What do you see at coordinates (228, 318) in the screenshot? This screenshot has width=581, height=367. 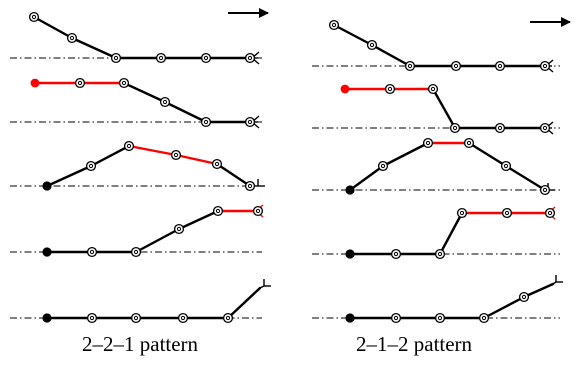 I see `left-row-5-node-5-inner` at bounding box center [228, 318].